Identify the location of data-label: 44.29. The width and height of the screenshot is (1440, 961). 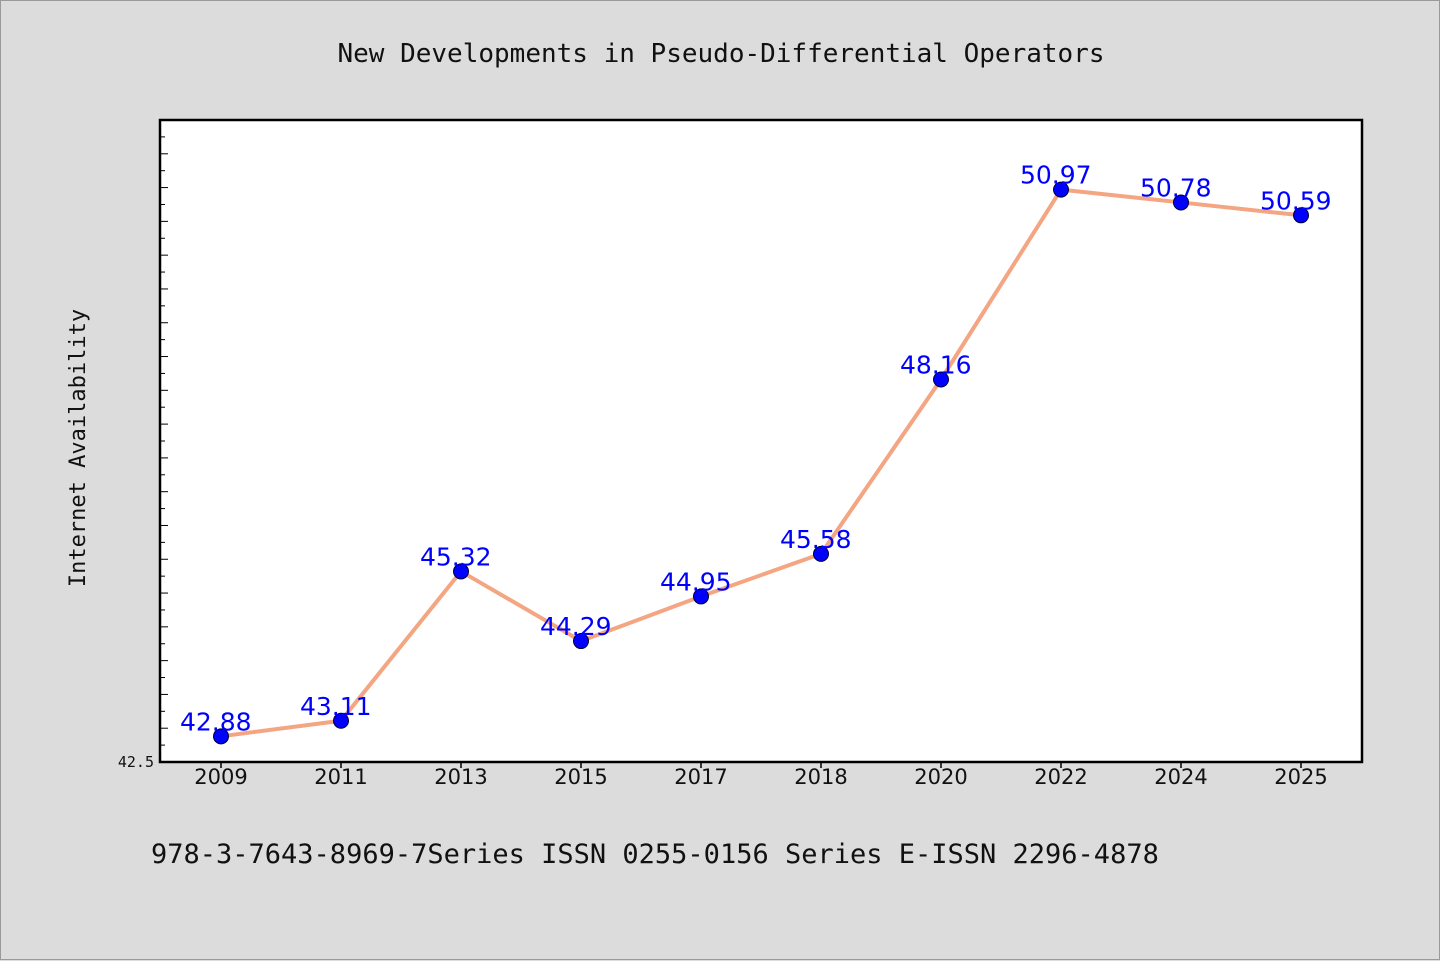
(576, 626).